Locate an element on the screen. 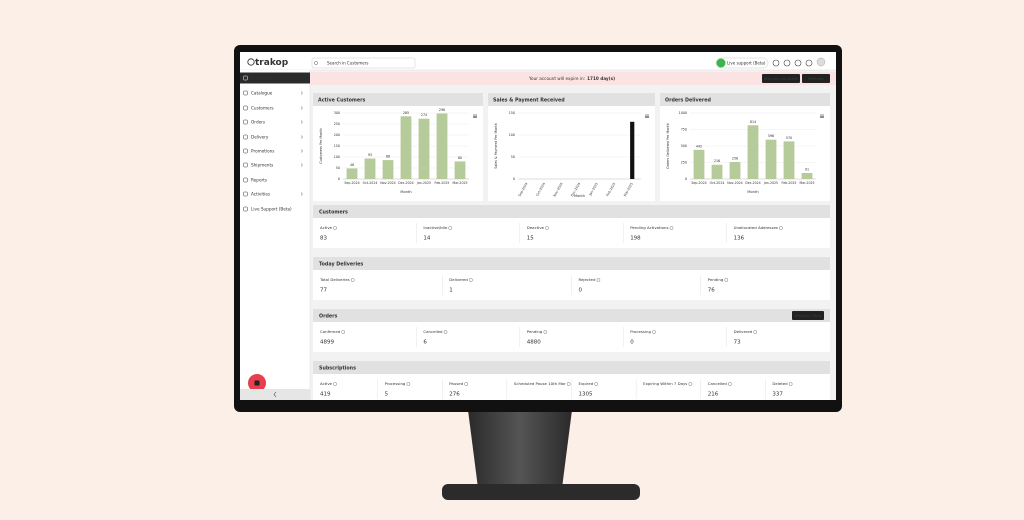  notice-bar is located at coordinates (573, 78).